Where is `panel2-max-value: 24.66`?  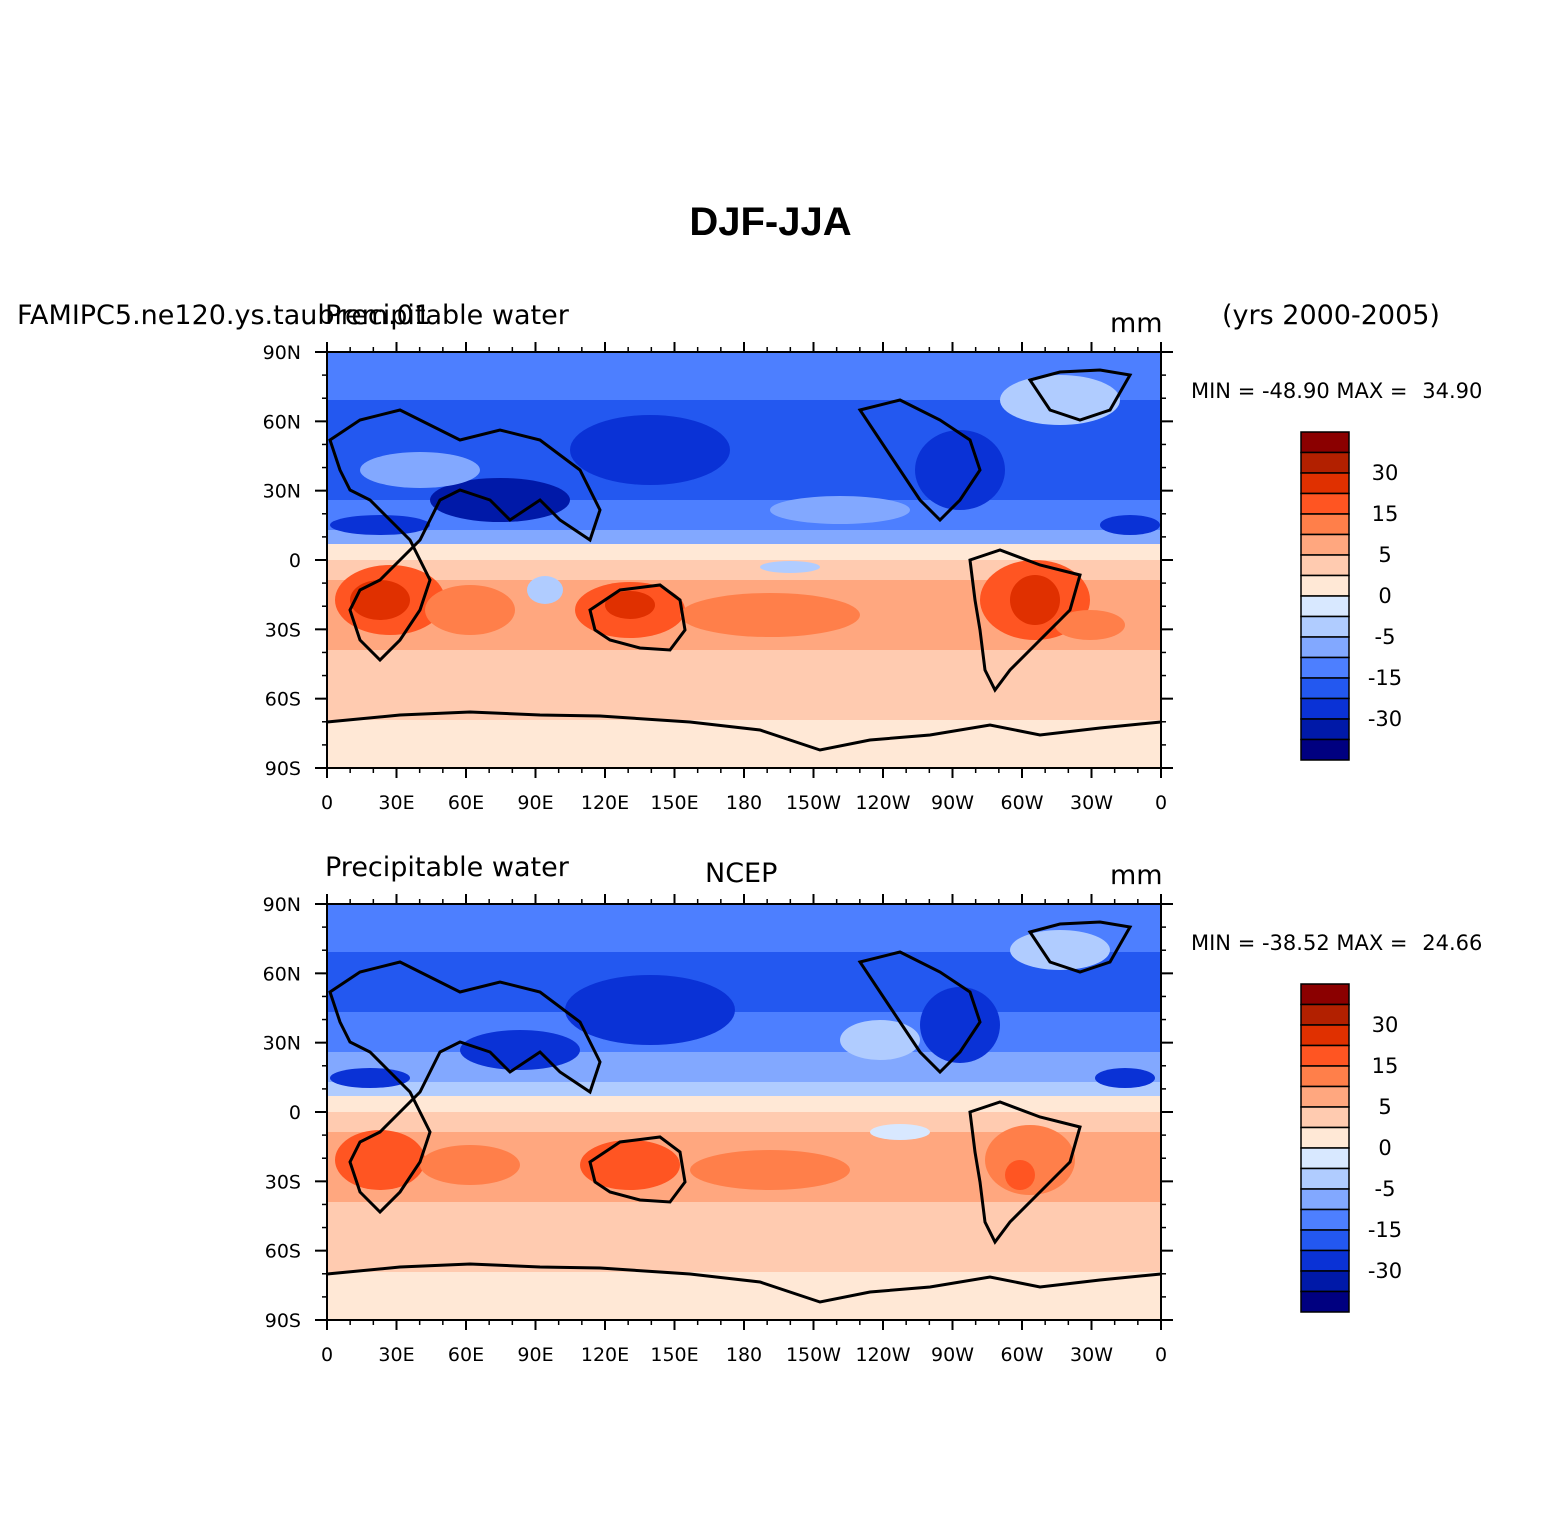
panel2-max-value: 24.66 is located at coordinates (1452, 943).